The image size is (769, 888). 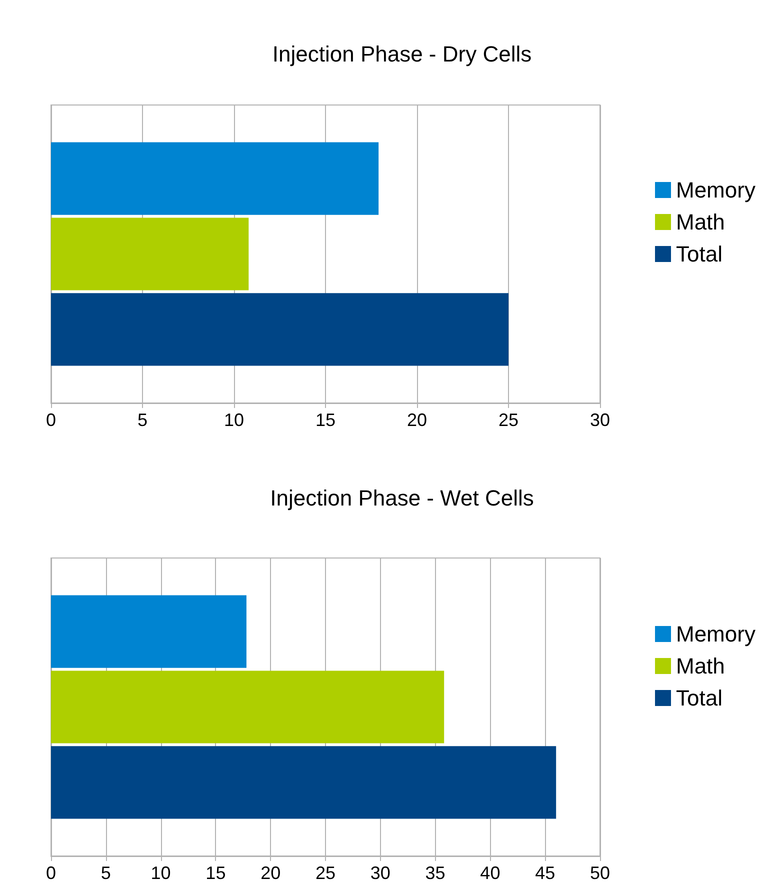 What do you see at coordinates (402, 54) in the screenshot?
I see `chart-title: Injection Phase - Dry Cells` at bounding box center [402, 54].